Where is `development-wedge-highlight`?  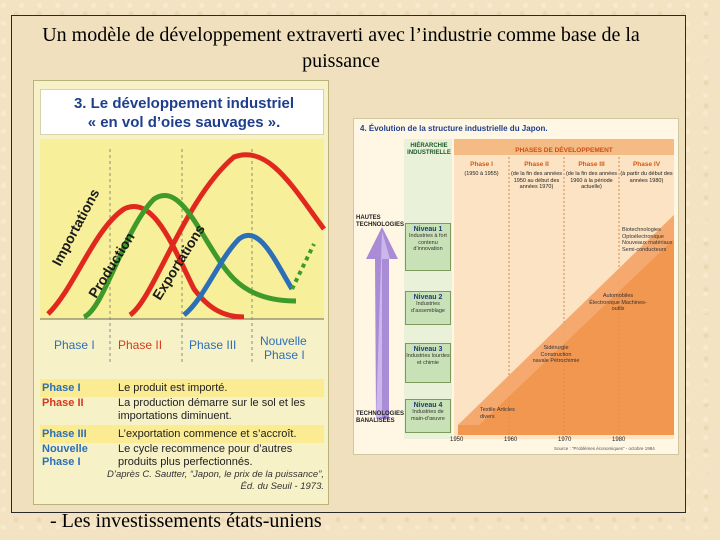 development-wedge-highlight is located at coordinates (566, 320).